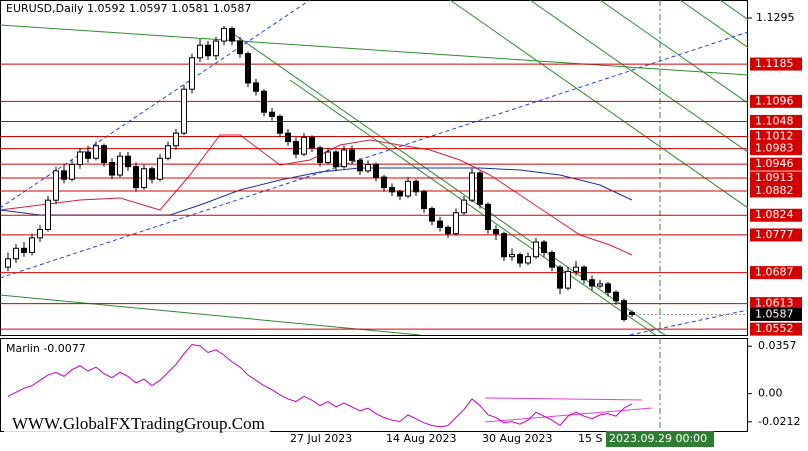 The width and height of the screenshot is (808, 451). Describe the element at coordinates (660, 439) in the screenshot. I see `cursor-date-bg` at that location.